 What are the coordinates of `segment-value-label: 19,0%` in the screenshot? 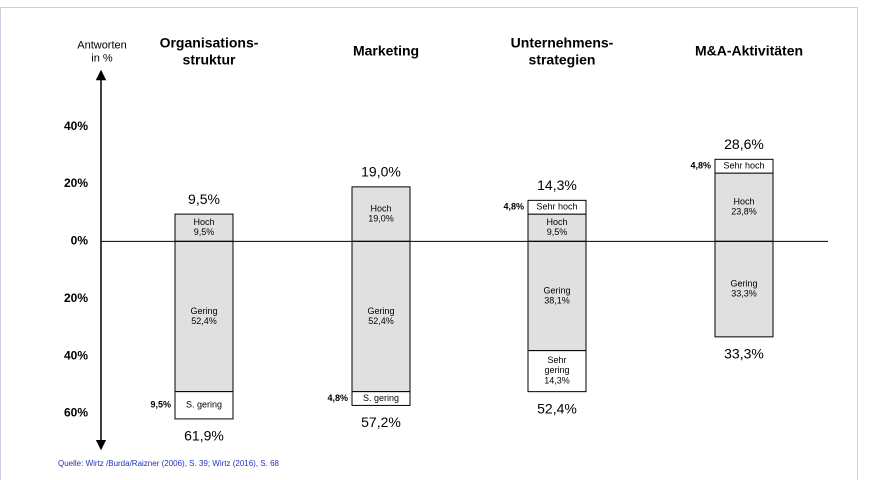 It's located at (381, 218).